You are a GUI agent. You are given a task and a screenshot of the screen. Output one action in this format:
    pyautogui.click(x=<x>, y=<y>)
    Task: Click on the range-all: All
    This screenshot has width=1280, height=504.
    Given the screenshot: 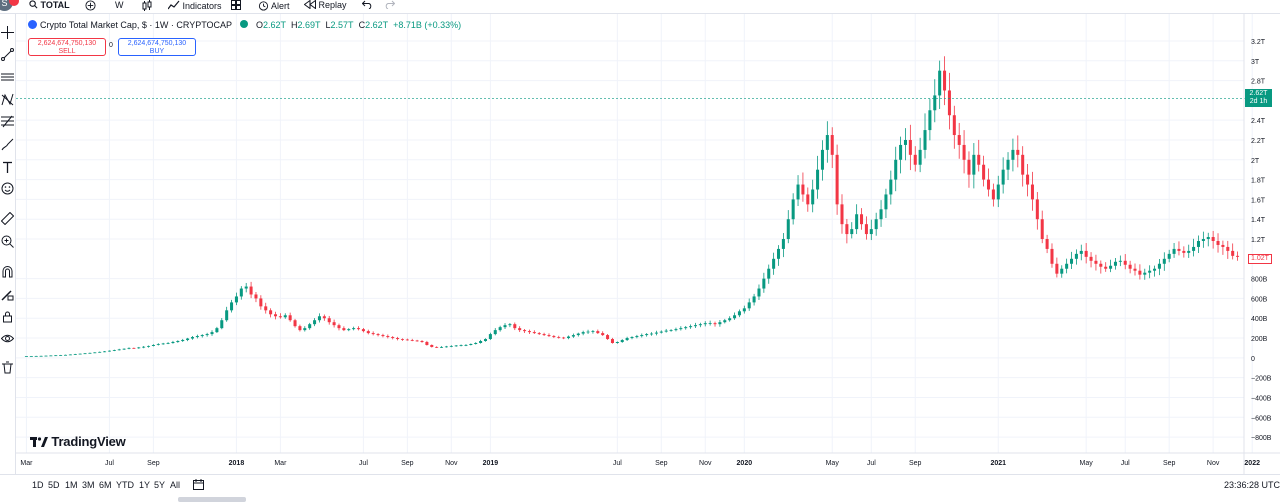 What is the action you would take?
    pyautogui.click(x=175, y=485)
    